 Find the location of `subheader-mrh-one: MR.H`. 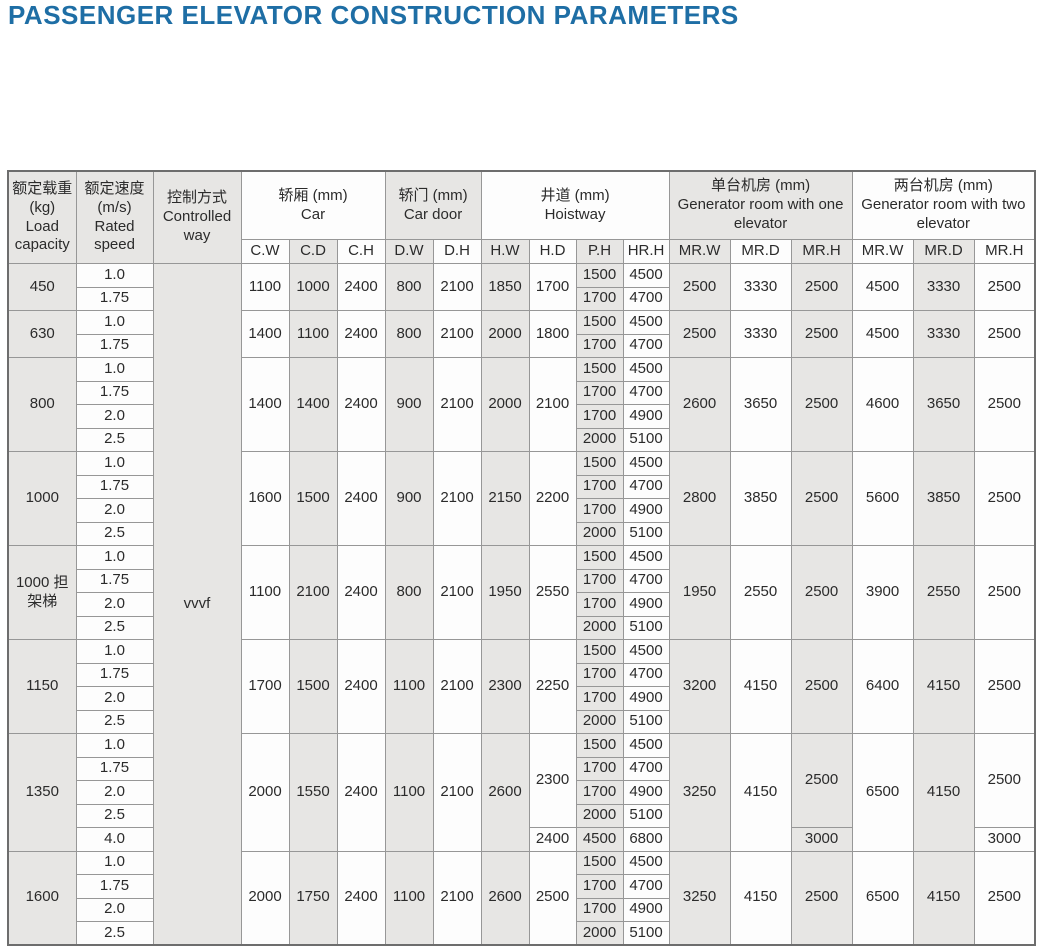

subheader-mrh-one: MR.H is located at coordinates (821, 251).